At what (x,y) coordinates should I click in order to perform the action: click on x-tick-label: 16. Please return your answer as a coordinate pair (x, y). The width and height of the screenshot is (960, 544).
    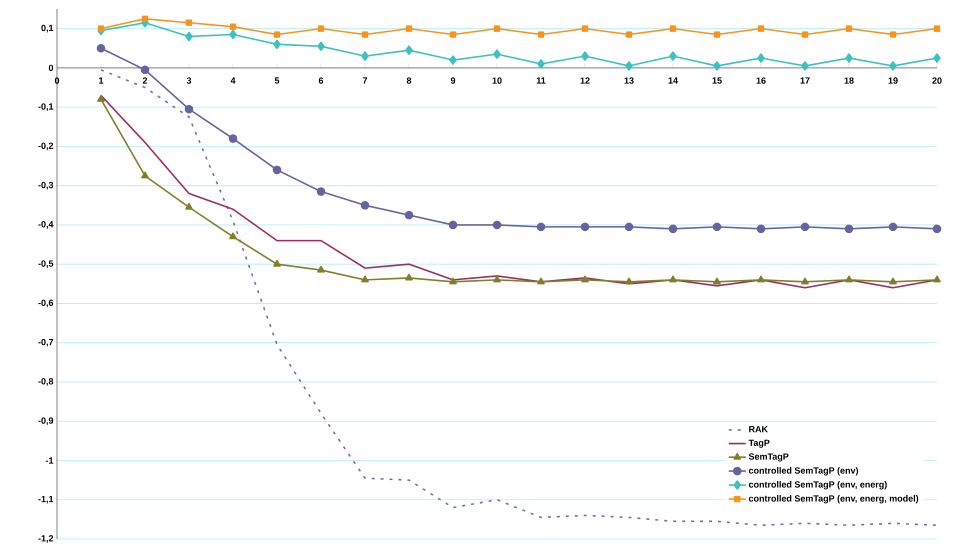
    Looking at the image, I should click on (761, 80).